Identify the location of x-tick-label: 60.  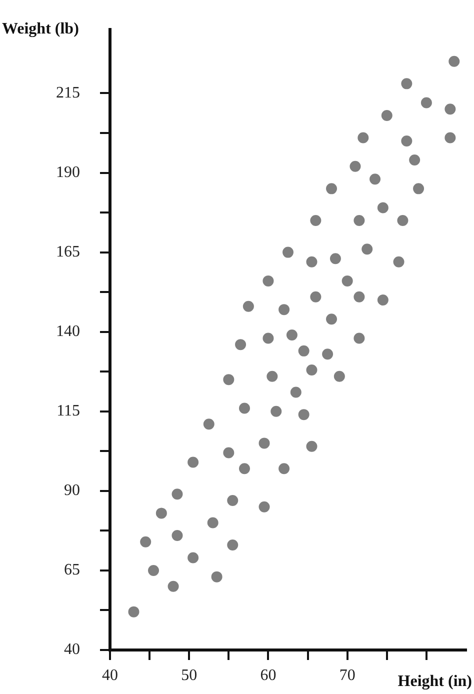
(268, 675).